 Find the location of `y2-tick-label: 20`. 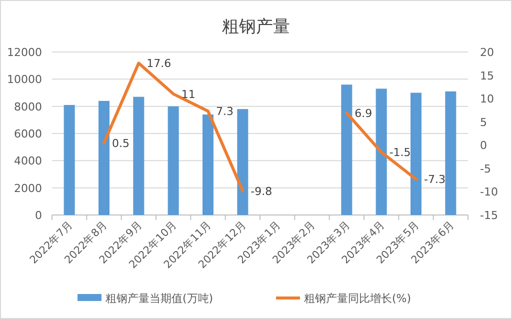

y2-tick-label: 20 is located at coordinates (487, 52).